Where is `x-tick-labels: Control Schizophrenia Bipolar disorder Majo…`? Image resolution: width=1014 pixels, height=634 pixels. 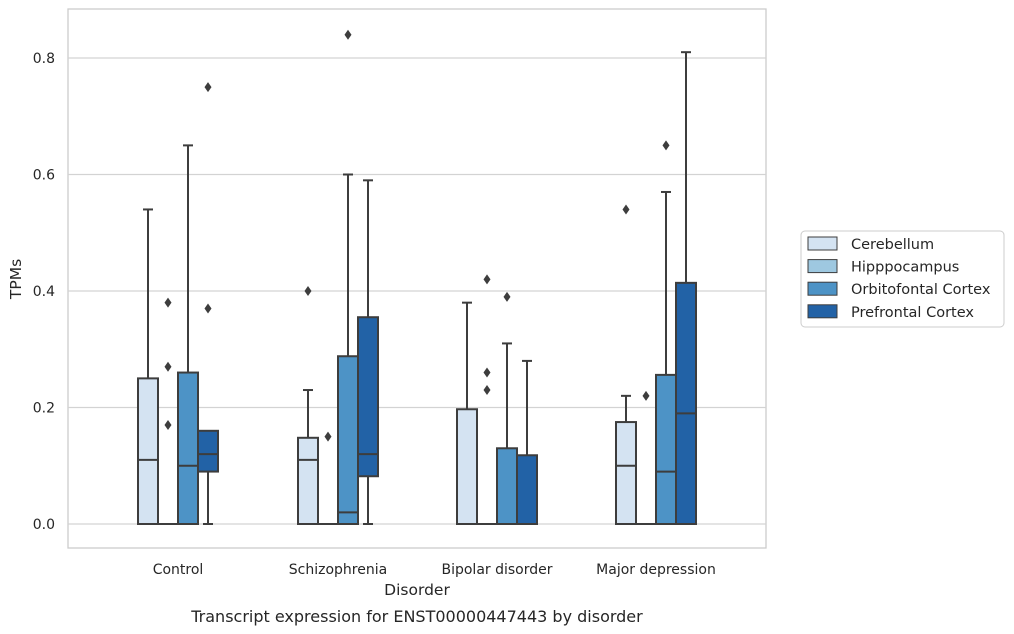 x-tick-labels: Control Schizophrenia Bipolar disorder Majo… is located at coordinates (434, 570).